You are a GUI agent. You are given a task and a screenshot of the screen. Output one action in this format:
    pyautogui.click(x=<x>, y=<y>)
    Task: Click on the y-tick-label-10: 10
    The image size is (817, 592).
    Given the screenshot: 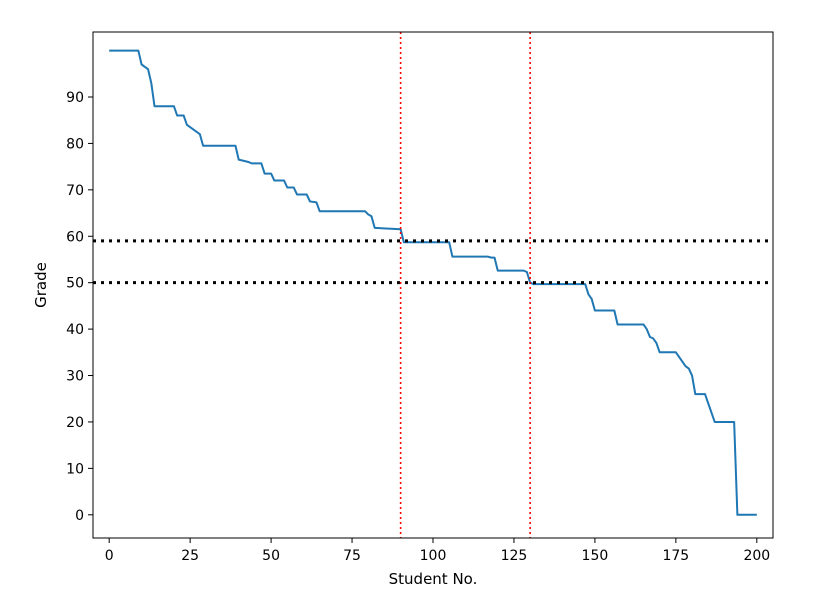 What is the action you would take?
    pyautogui.click(x=75, y=469)
    